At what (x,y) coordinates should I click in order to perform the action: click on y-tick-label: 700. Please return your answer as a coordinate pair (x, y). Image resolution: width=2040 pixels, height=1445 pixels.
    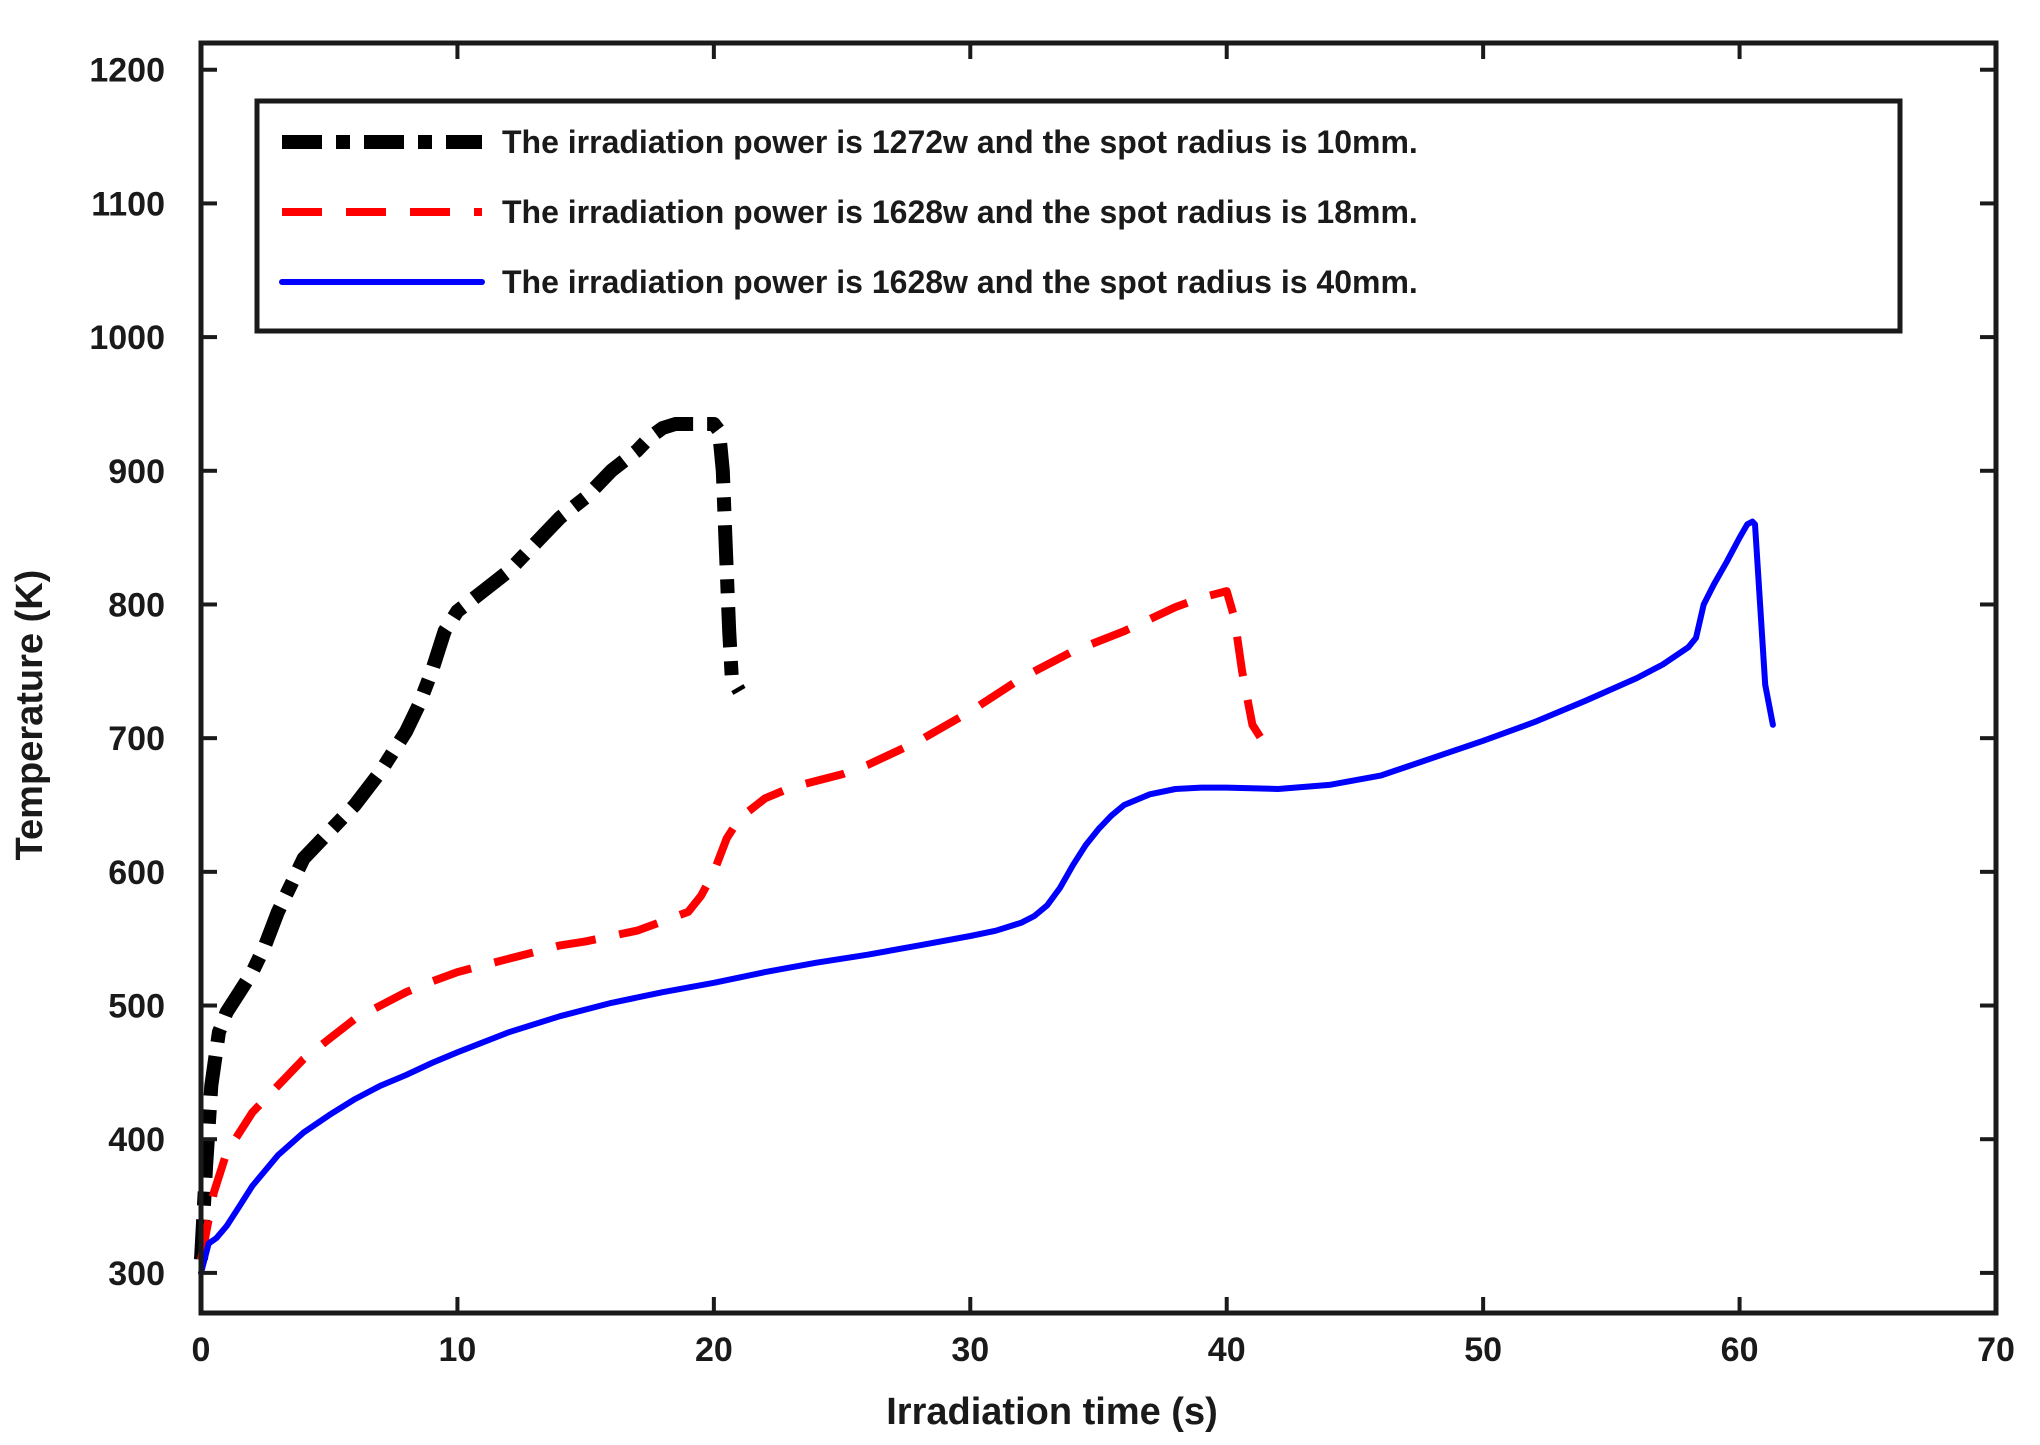
    Looking at the image, I should click on (136, 739).